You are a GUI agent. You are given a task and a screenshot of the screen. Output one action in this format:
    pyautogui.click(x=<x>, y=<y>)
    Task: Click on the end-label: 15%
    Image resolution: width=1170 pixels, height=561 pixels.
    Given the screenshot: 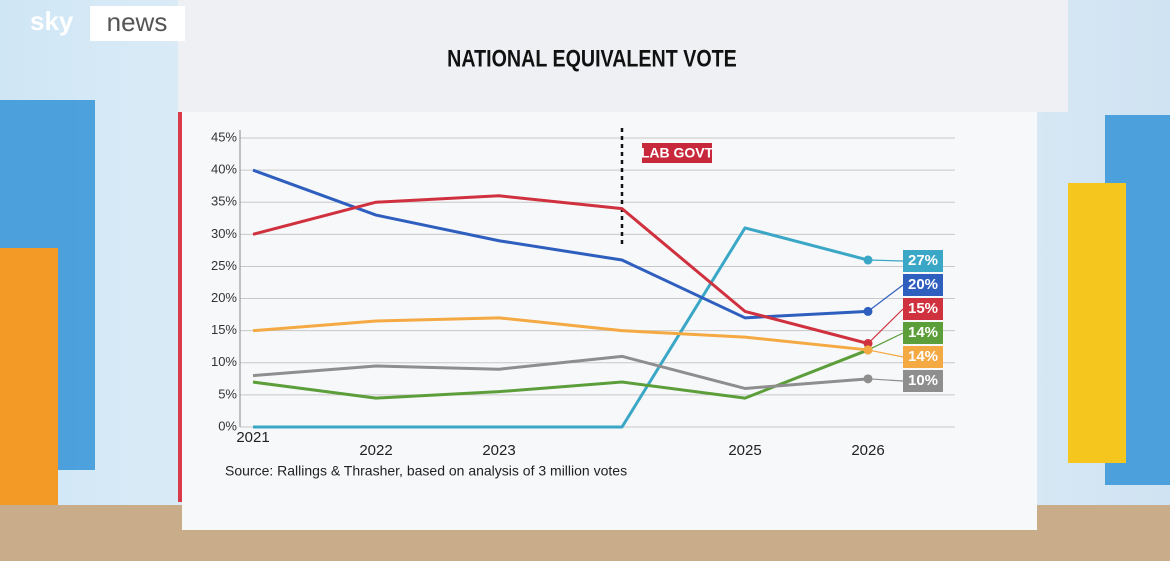 What is the action you would take?
    pyautogui.click(x=923, y=308)
    